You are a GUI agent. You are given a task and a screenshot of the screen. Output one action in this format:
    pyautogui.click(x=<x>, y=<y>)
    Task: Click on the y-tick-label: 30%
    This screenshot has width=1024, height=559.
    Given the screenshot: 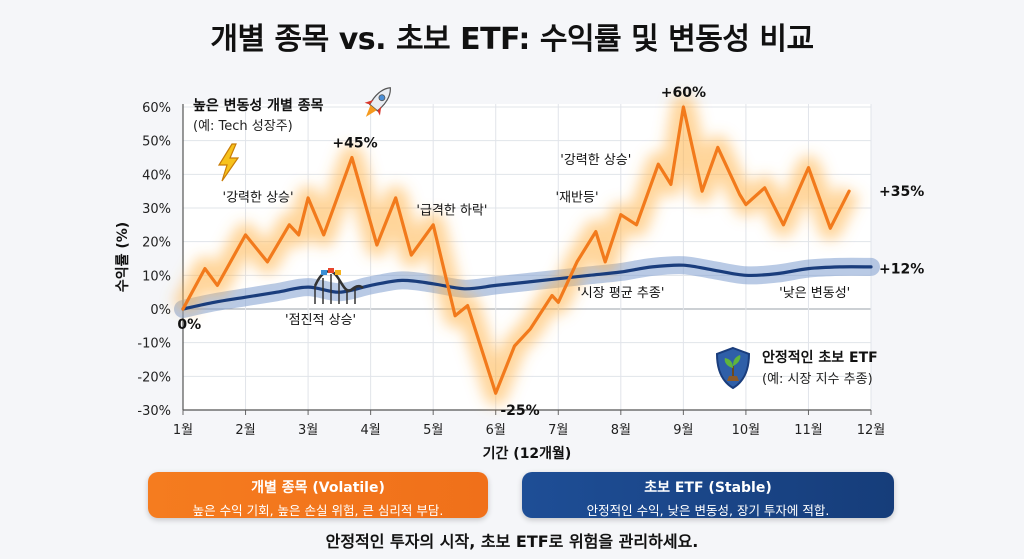 What is the action you would take?
    pyautogui.click(x=156, y=209)
    